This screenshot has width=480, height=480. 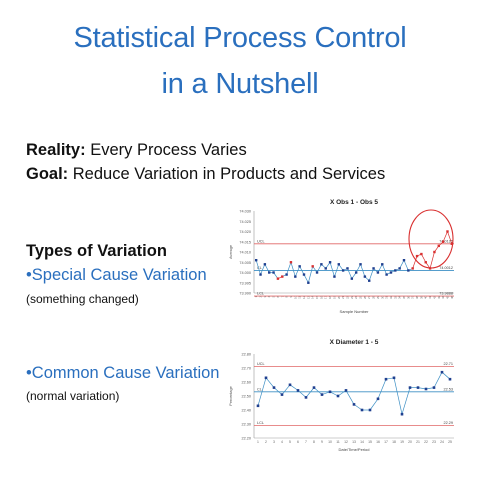 I want to click on chart-title: X Diameter 1 - 5, so click(x=354, y=342).